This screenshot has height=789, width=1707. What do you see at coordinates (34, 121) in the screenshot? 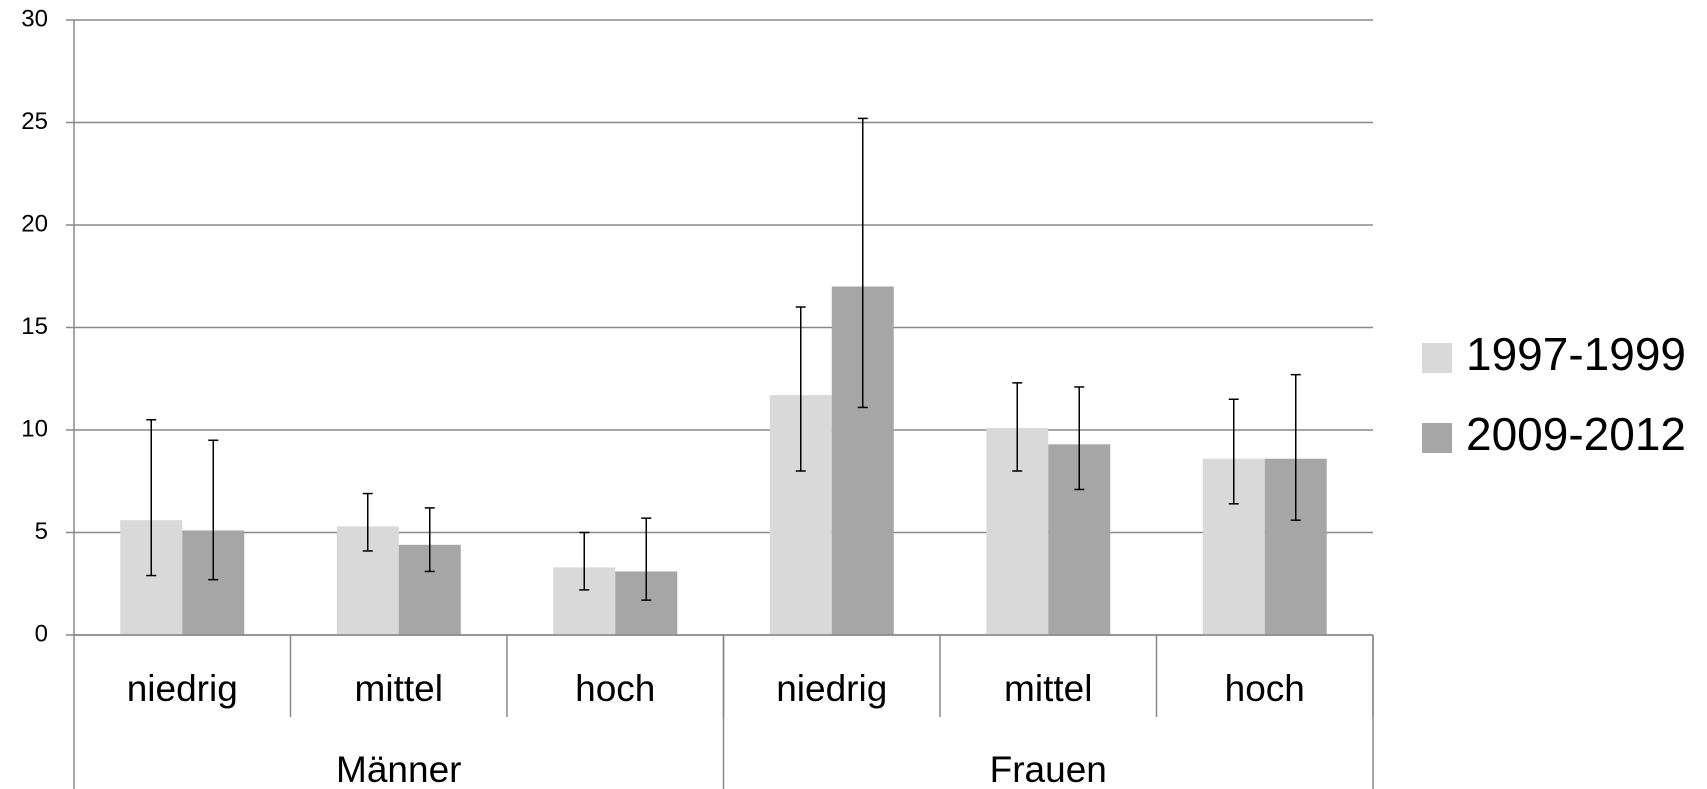
I see `y-tick-label: 25` at bounding box center [34, 121].